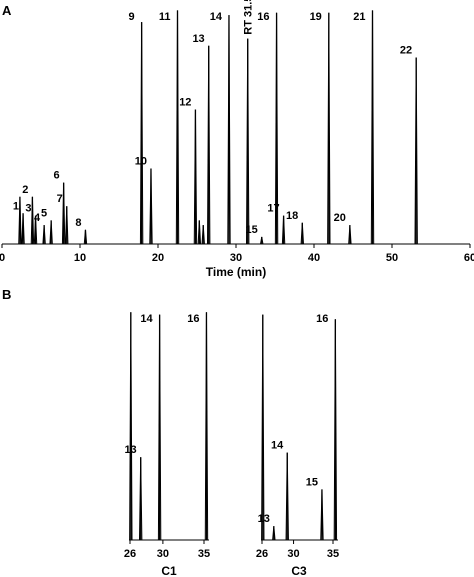 This screenshot has height=577, width=474. I want to click on chromatogram-c3: 26 30 35 13 14 15 16 C3, so click(297, 445).